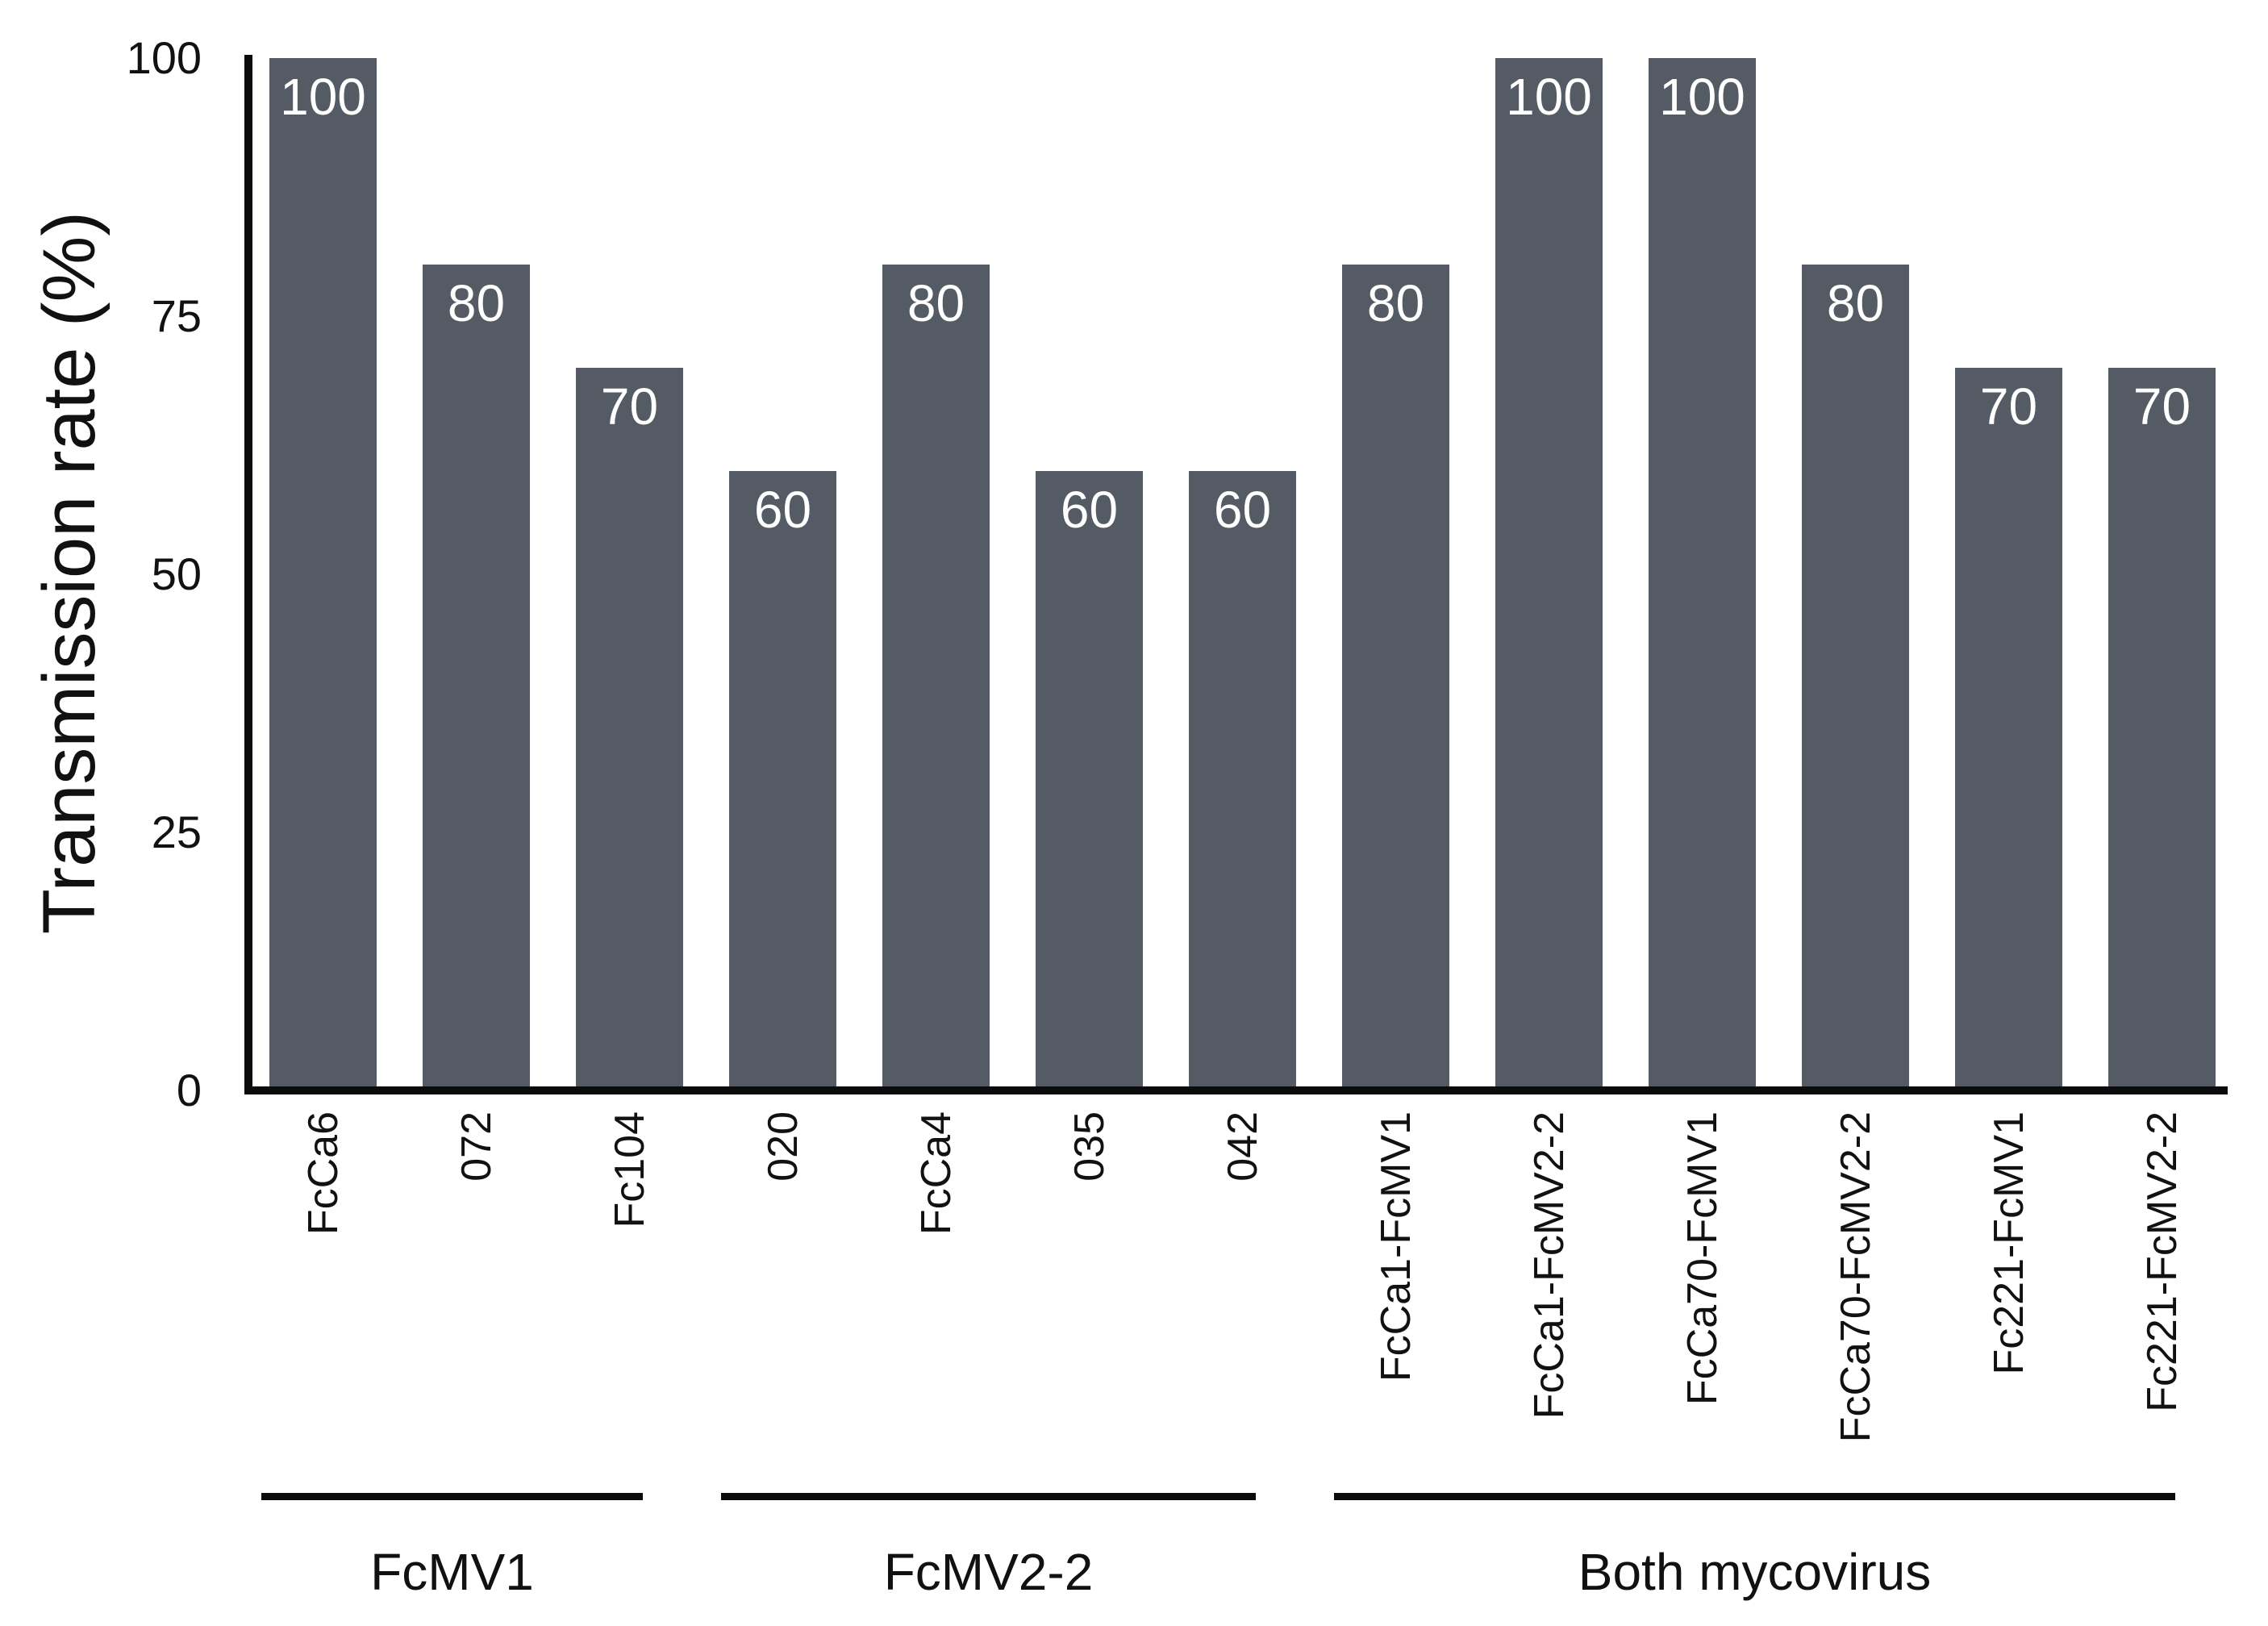 The width and height of the screenshot is (2268, 1626). What do you see at coordinates (452, 1572) in the screenshot?
I see `group-label: FcMV1` at bounding box center [452, 1572].